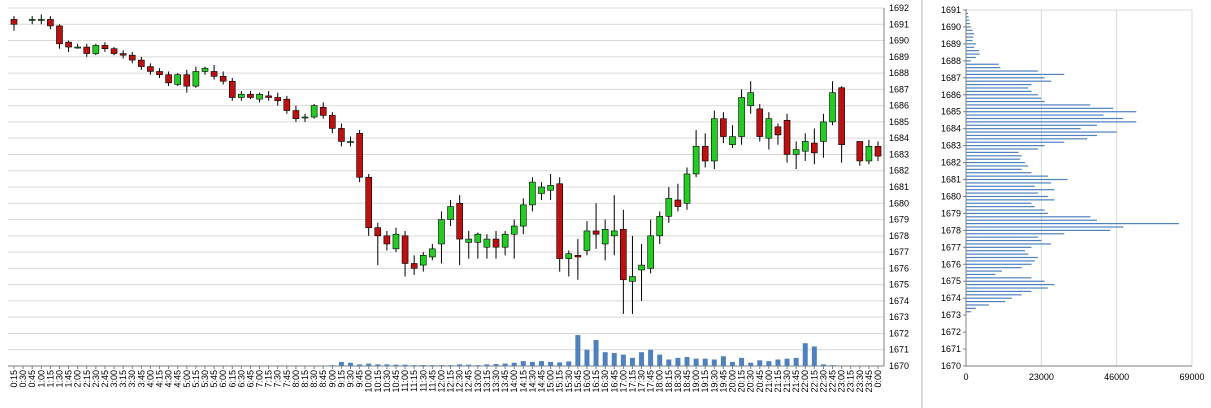 The width and height of the screenshot is (1211, 408). Describe the element at coordinates (632, 381) in the screenshot. I see `time-tick-label: 17:15` at that location.